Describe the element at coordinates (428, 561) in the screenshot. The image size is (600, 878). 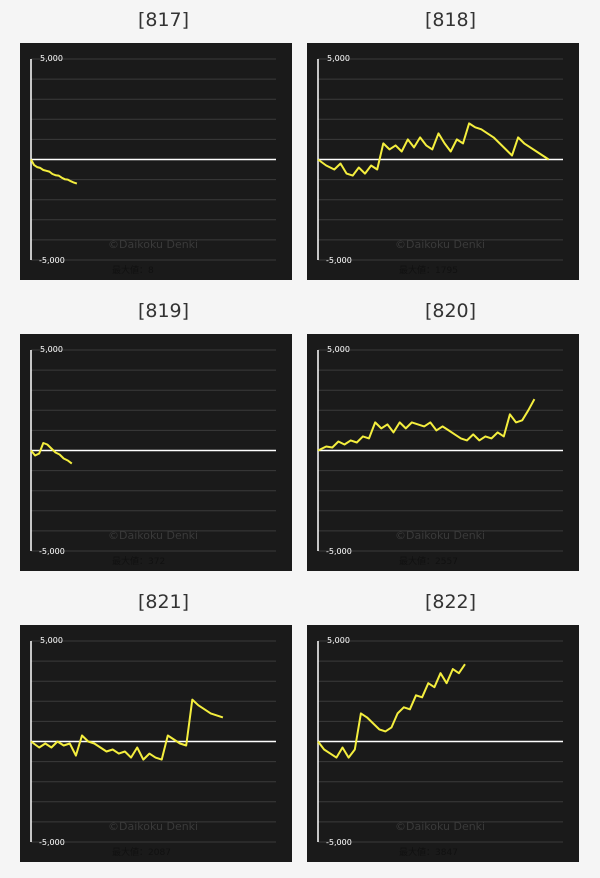
I see `max-value-label: 最大値：2557` at that location.